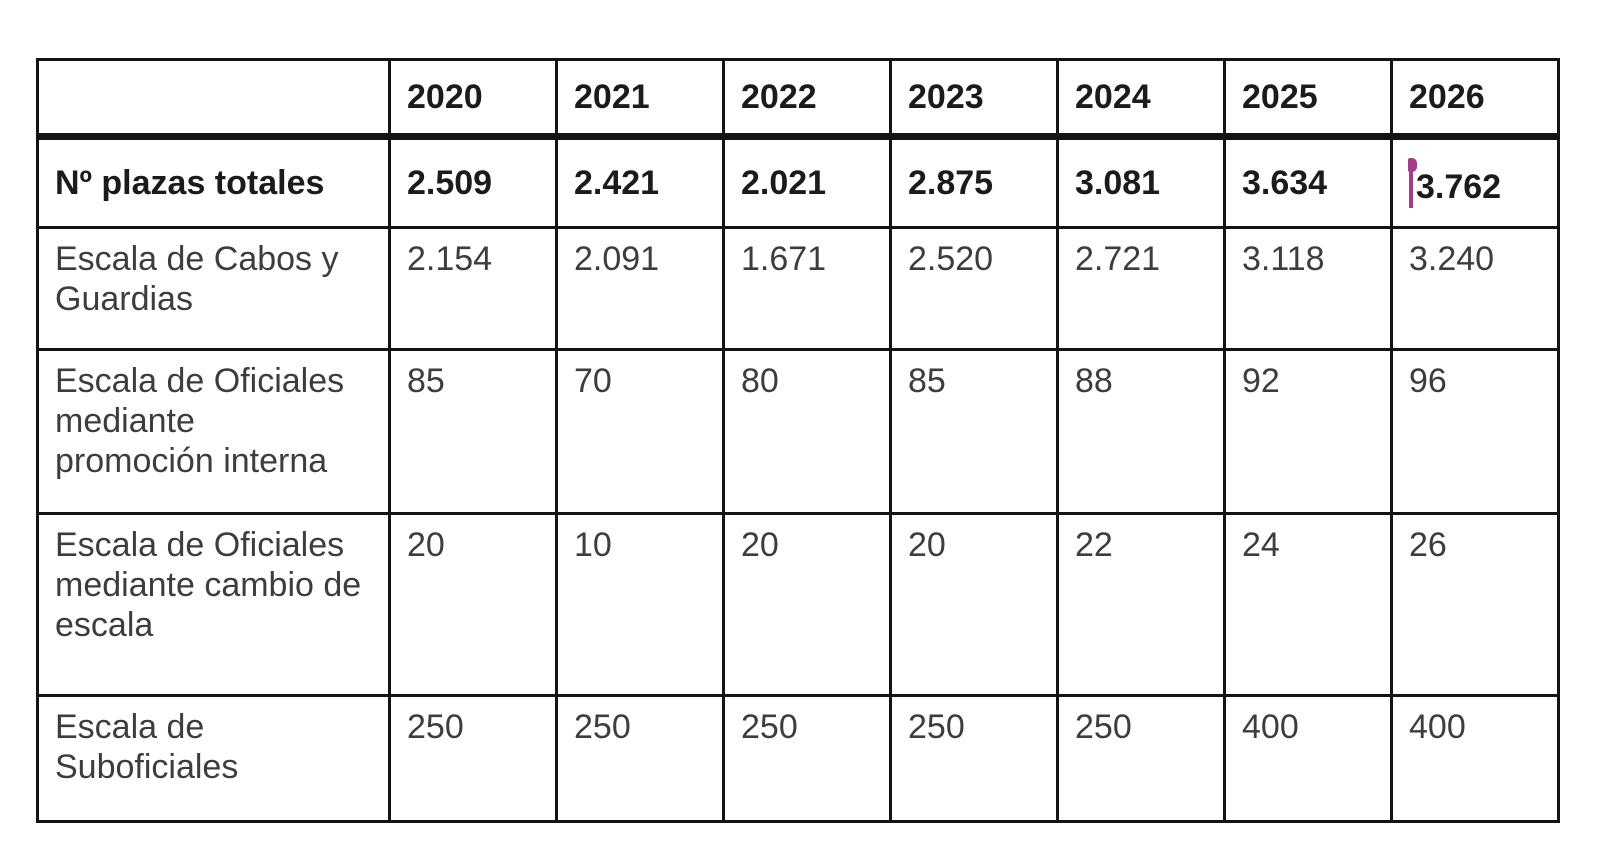 This screenshot has width=1600, height=864. I want to click on value-cell: 26, so click(1475, 604).